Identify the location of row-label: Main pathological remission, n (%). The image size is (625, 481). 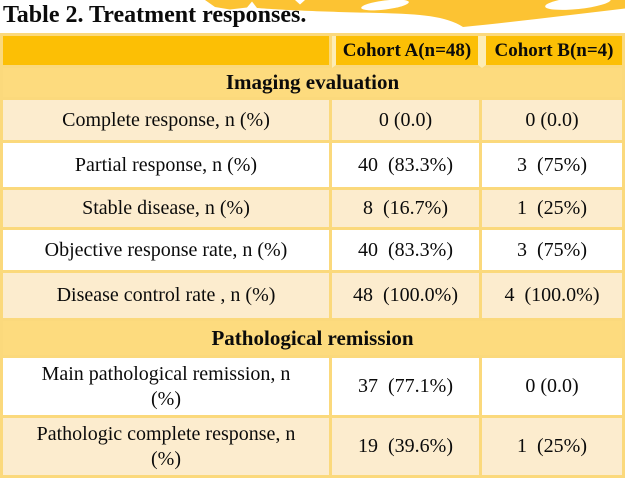
(166, 388).